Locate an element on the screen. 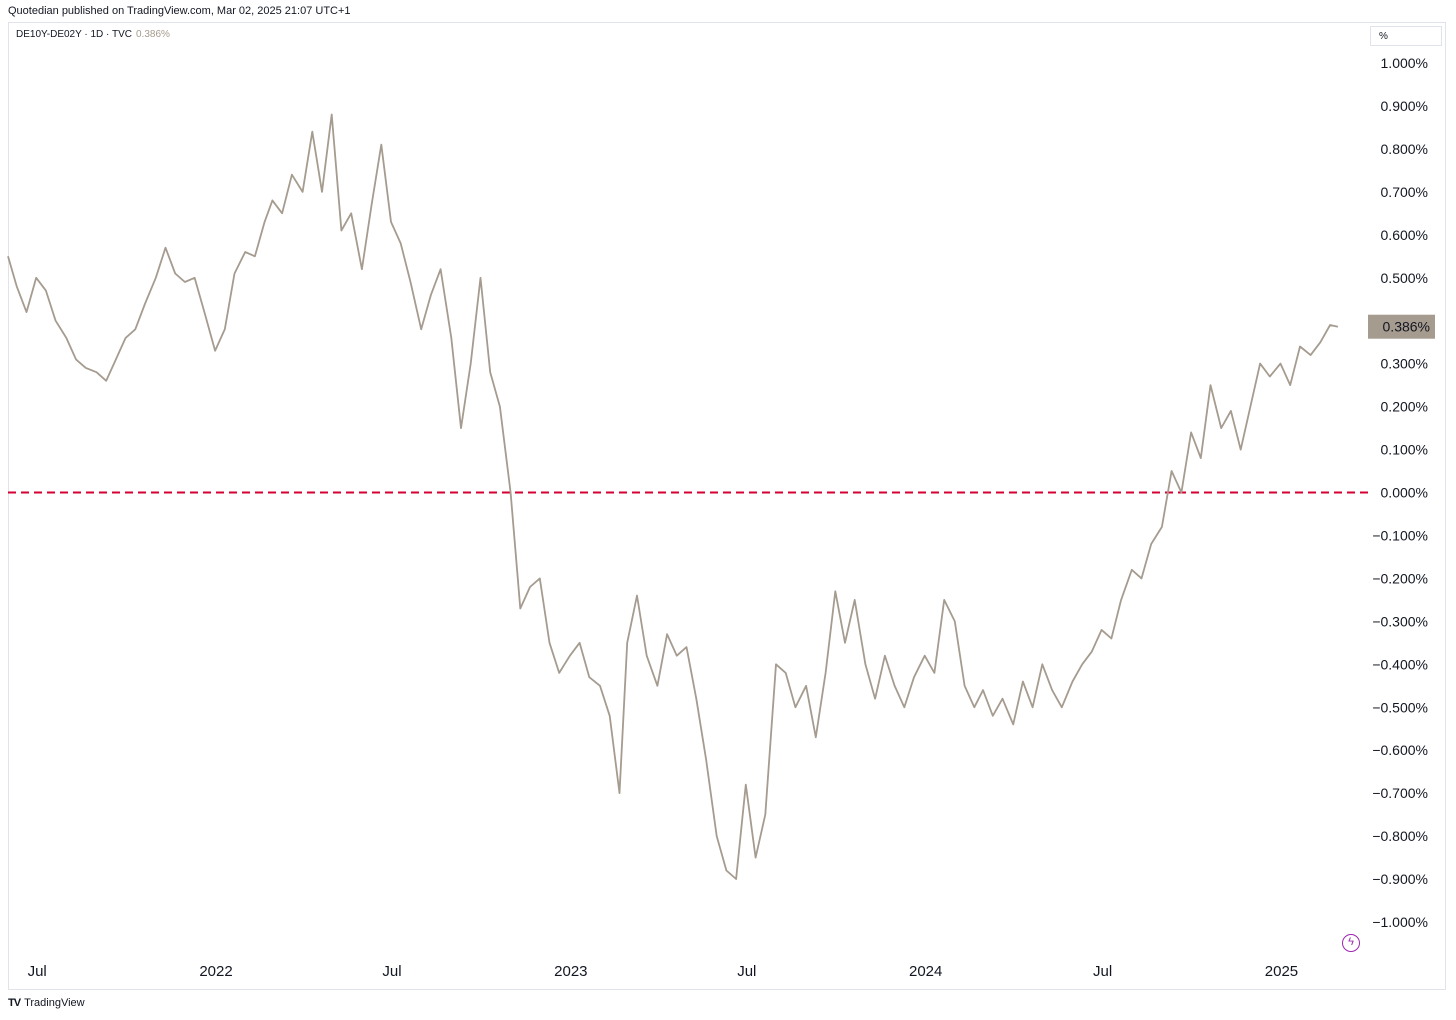 This screenshot has width=1456, height=1020. y-tick-label: −0.600% is located at coordinates (1400, 750).